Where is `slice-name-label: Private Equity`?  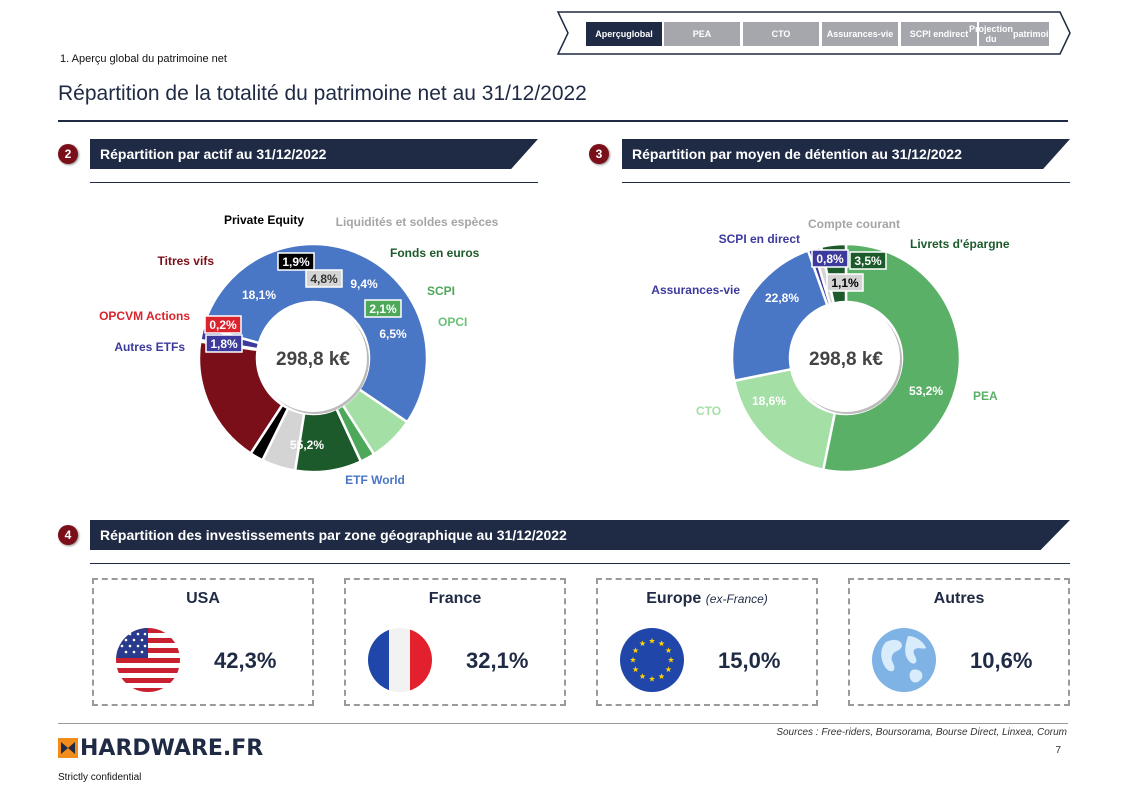
slice-name-label: Private Equity is located at coordinates (264, 220).